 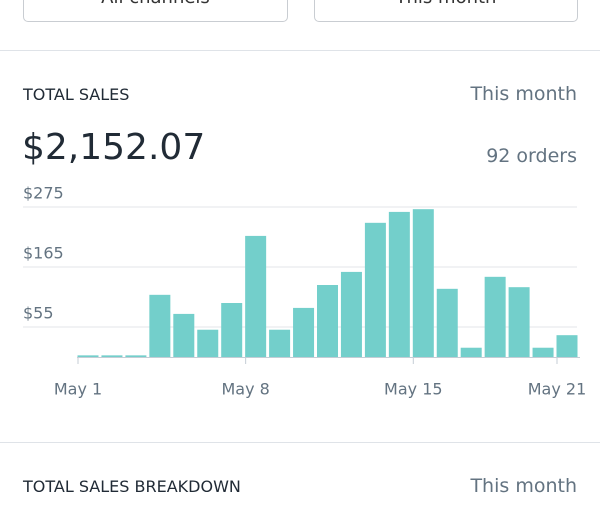 I want to click on y-tick-label: $55, so click(x=38, y=313).